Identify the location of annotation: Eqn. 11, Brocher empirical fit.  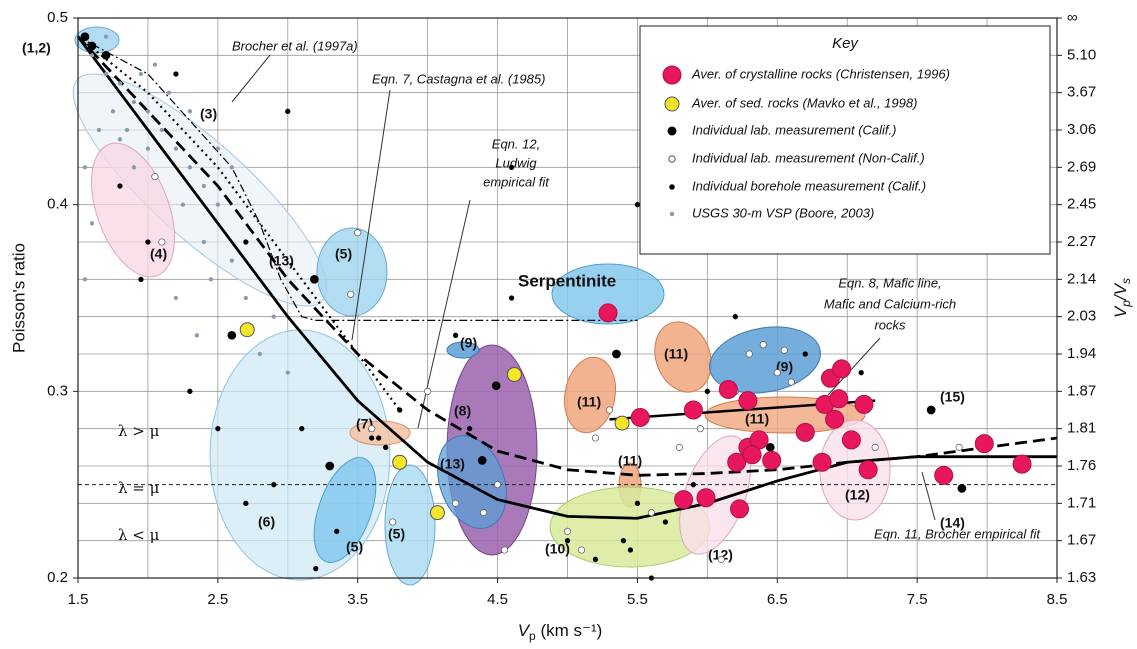
(957, 533).